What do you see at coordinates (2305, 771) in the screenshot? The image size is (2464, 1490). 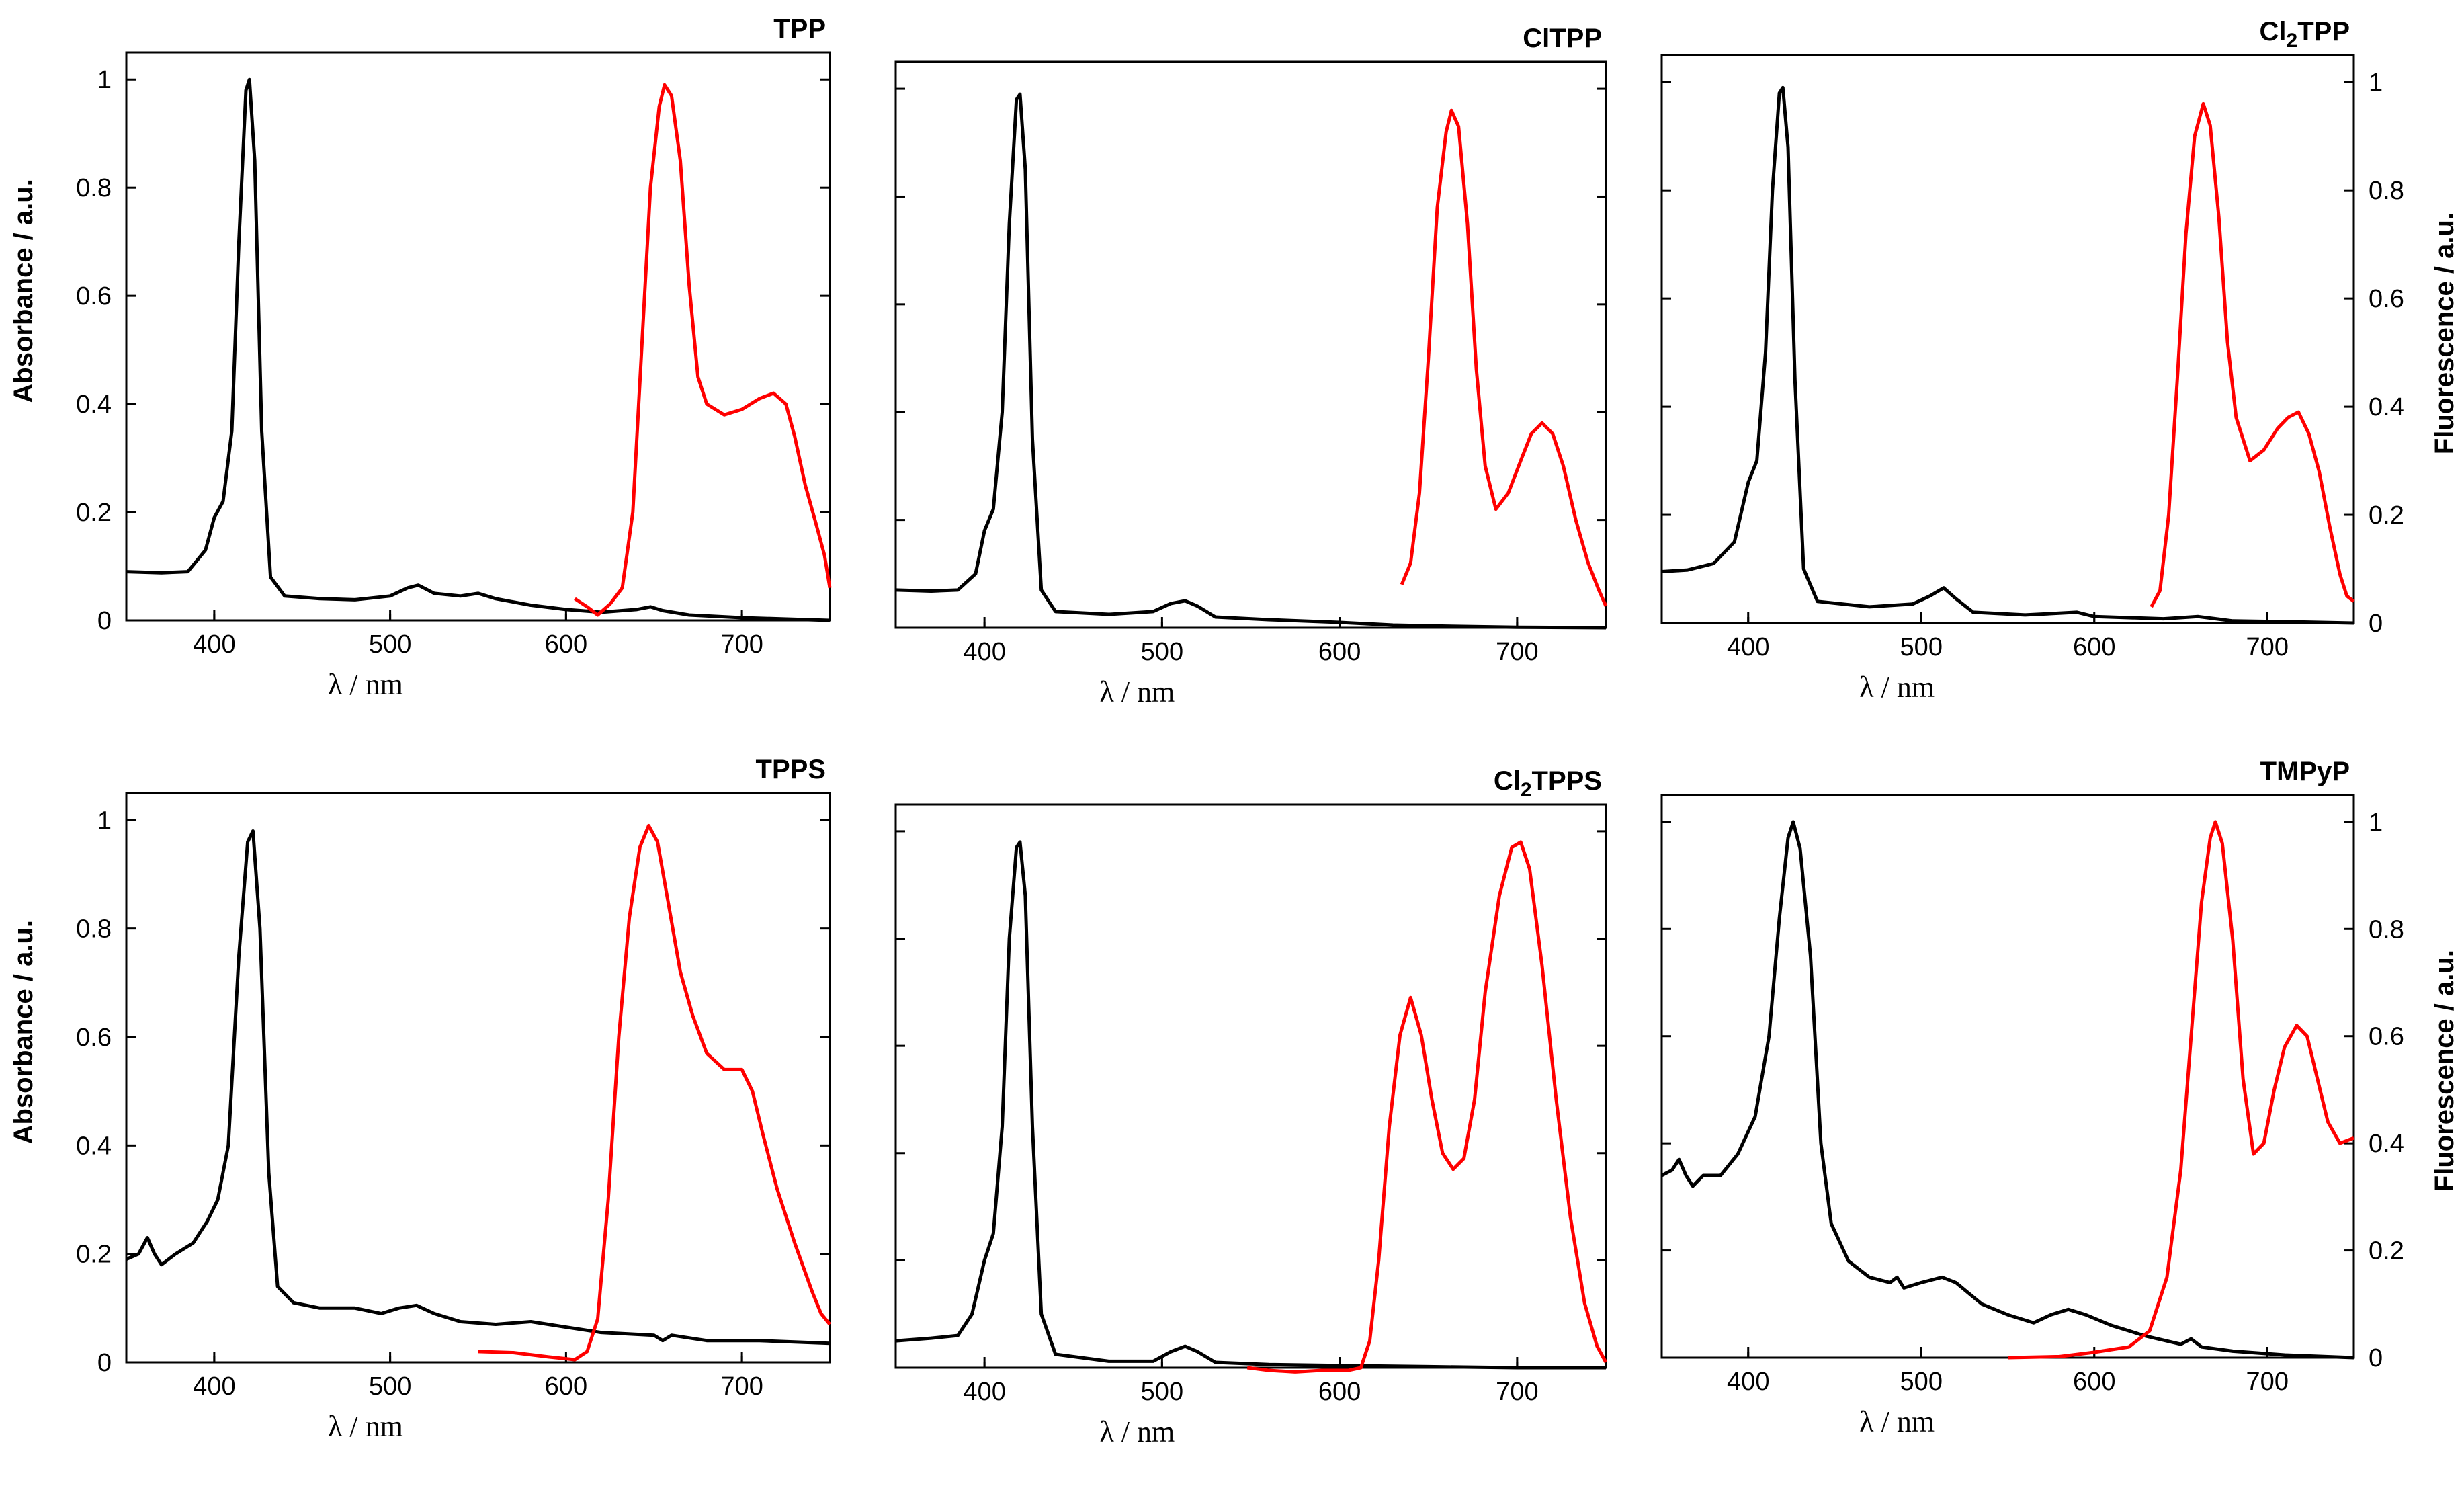 I see `panel-title: TMPyP` at bounding box center [2305, 771].